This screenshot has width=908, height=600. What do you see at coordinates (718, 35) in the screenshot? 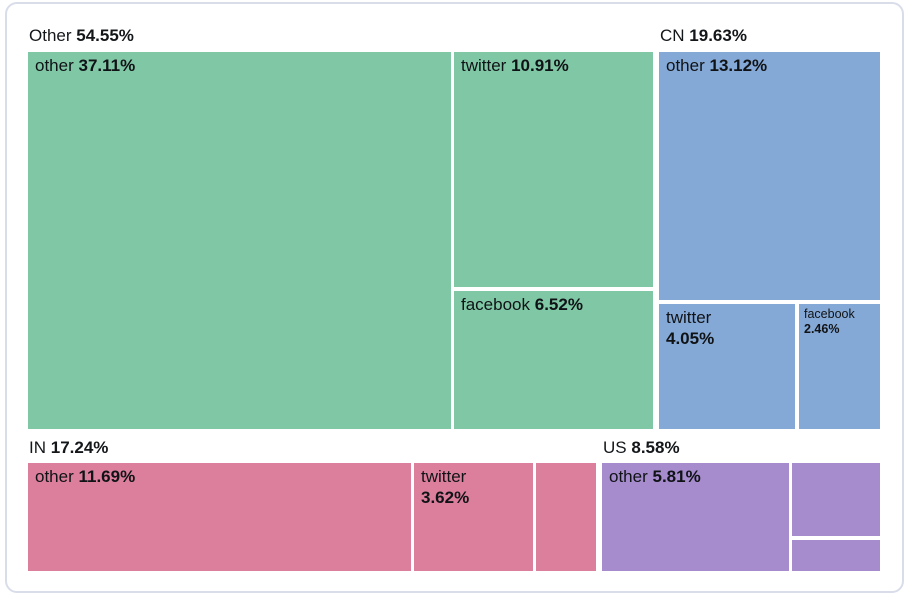
I see `group-percent: 19.63%` at bounding box center [718, 35].